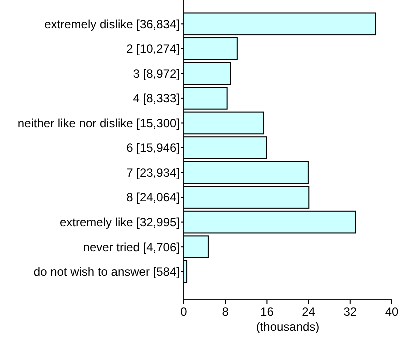  I want to click on y-tick-label: 4 [8,333], so click(156, 99).